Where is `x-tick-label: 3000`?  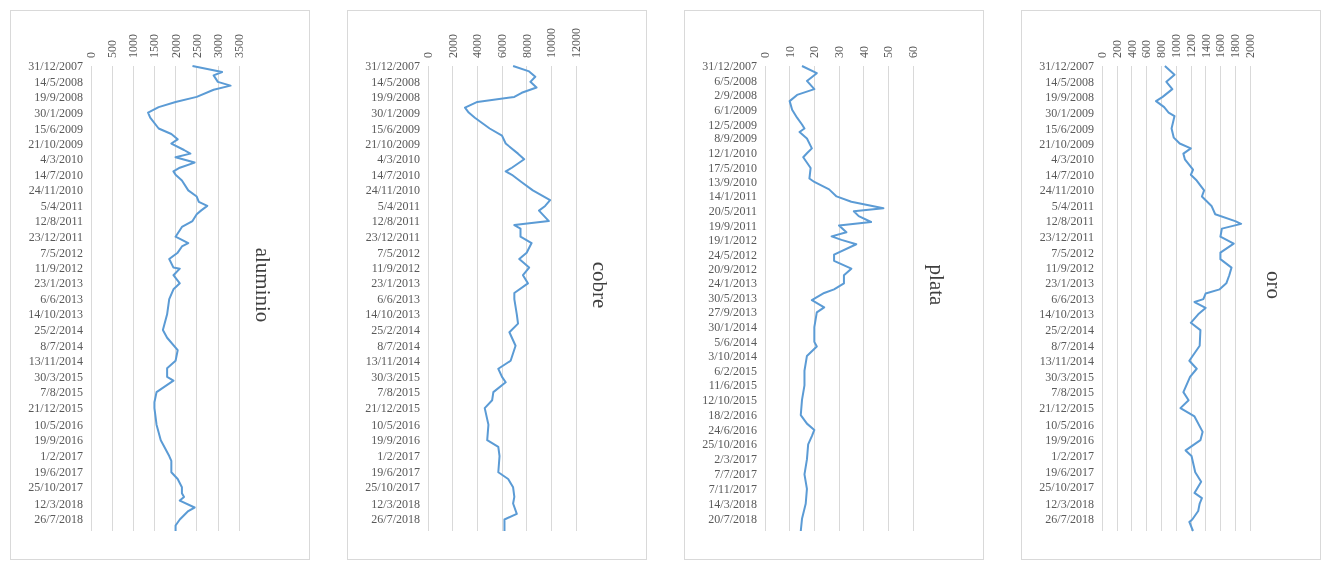 x-tick-label: 3000 is located at coordinates (217, 46).